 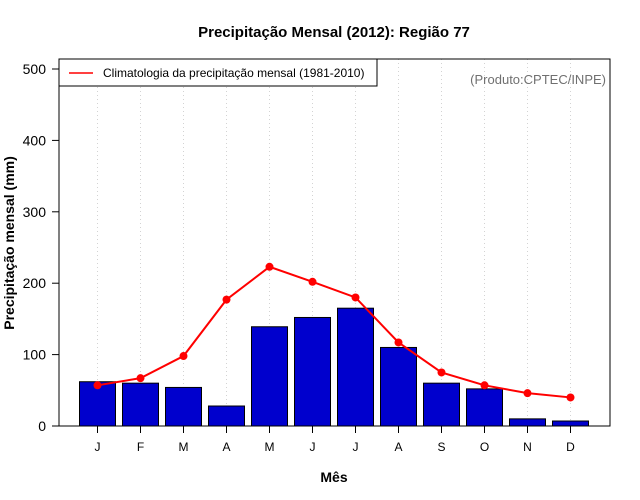 What do you see at coordinates (527, 447) in the screenshot?
I see `x-tick-label: N` at bounding box center [527, 447].